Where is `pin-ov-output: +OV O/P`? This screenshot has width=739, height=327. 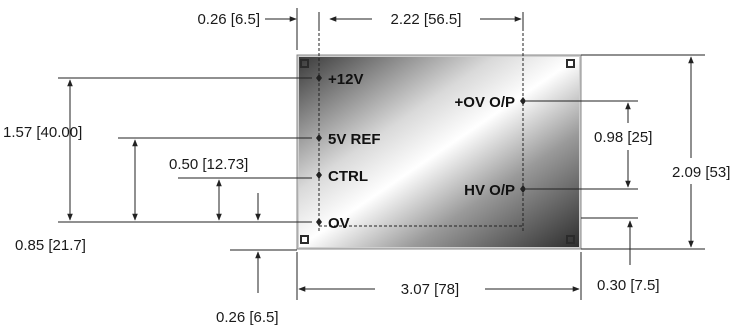
pin-ov-output: +OV O/P is located at coordinates (490, 102).